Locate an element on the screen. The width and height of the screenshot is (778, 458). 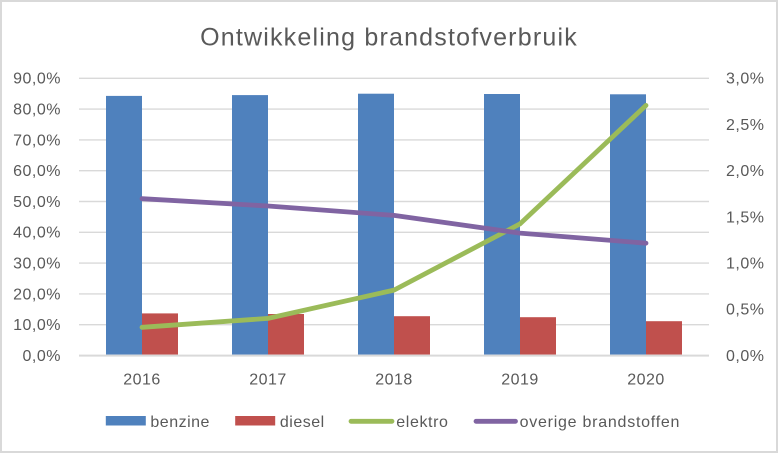
svg-text: 90,0% is located at coordinates (37, 79).